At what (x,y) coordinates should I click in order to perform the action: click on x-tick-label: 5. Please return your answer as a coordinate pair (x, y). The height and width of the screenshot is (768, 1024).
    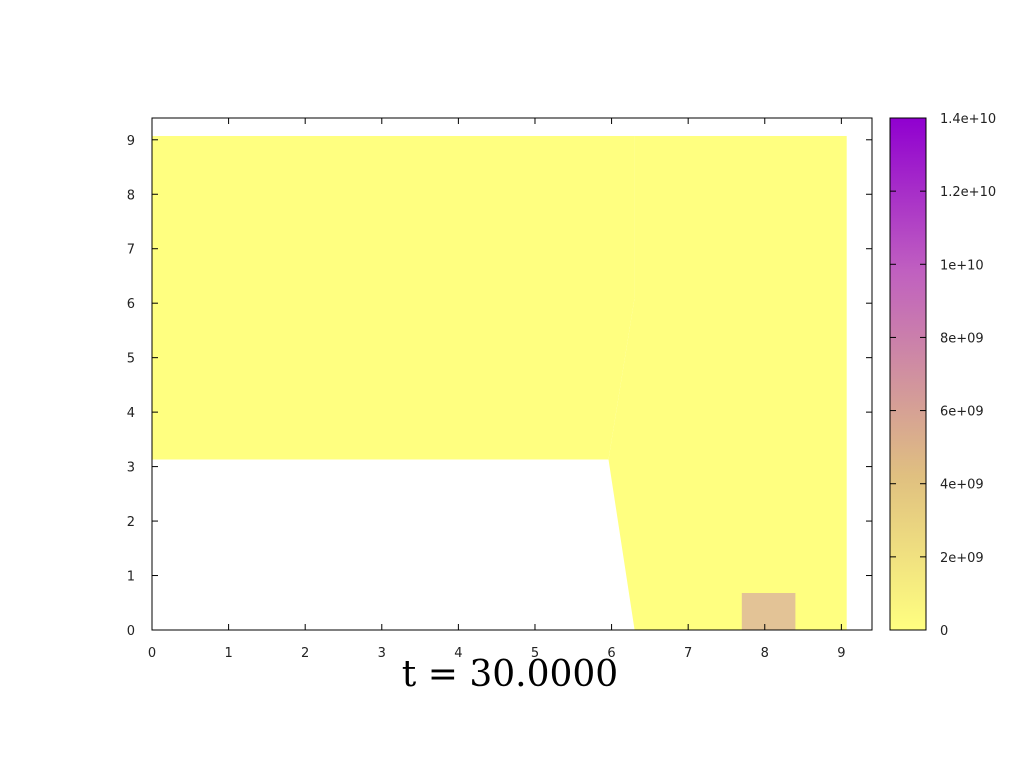
    Looking at the image, I should click on (535, 653).